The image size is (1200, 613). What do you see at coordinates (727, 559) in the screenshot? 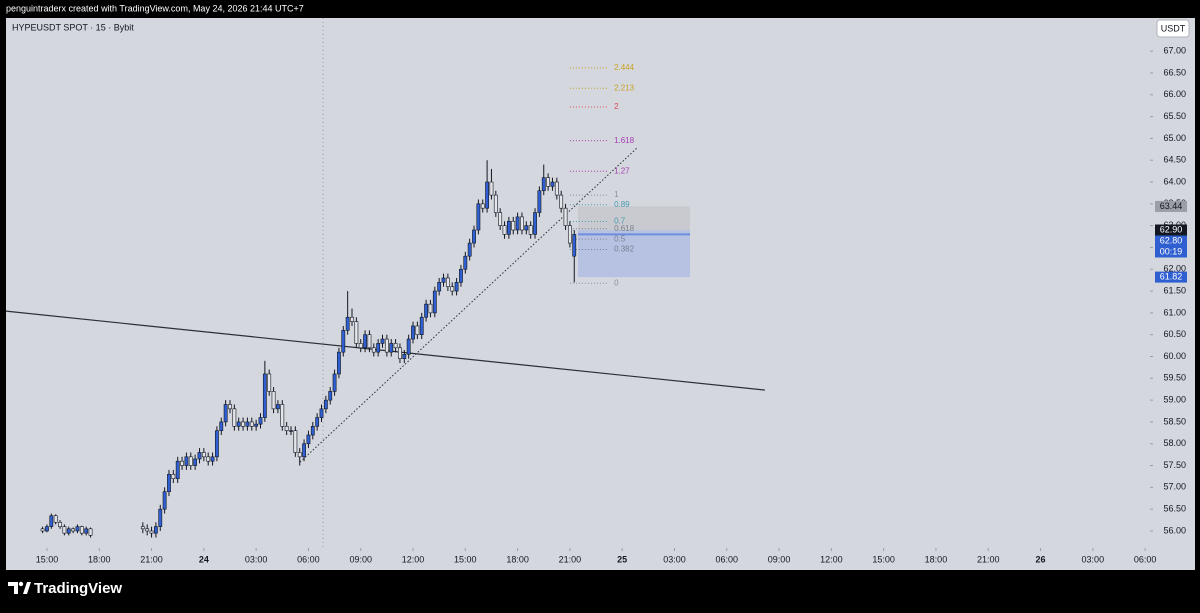
I see `x-tick-label: 06:00` at bounding box center [727, 559].